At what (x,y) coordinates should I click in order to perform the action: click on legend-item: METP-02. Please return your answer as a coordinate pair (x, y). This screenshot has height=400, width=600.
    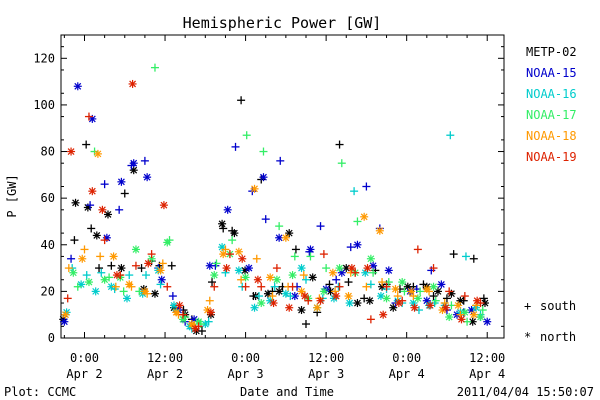
    Looking at the image, I should click on (551, 52).